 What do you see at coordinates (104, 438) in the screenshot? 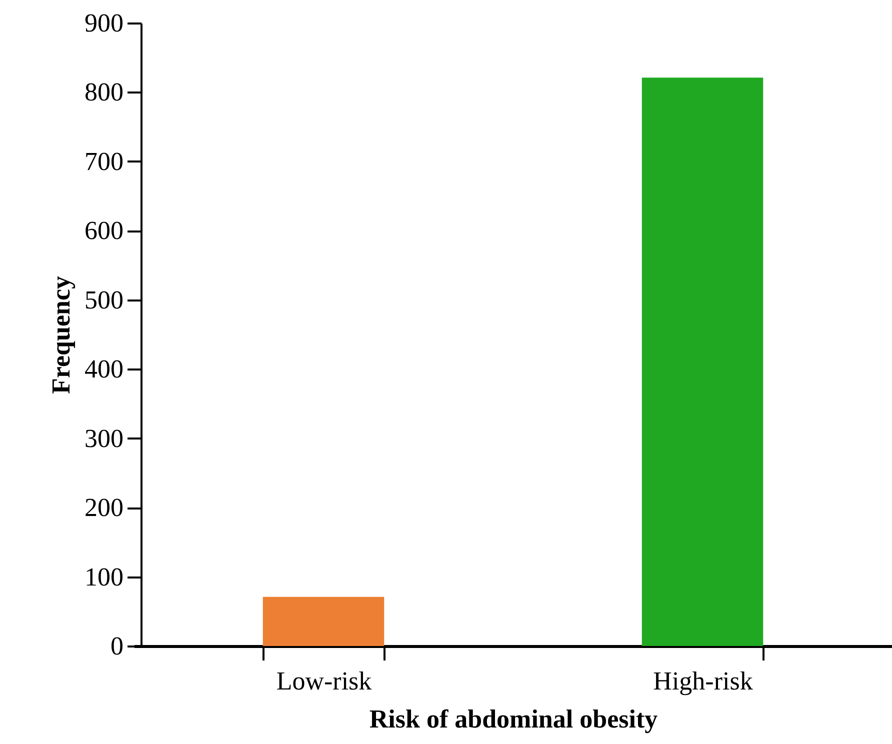
I see `y-tick-label: 300` at bounding box center [104, 438].